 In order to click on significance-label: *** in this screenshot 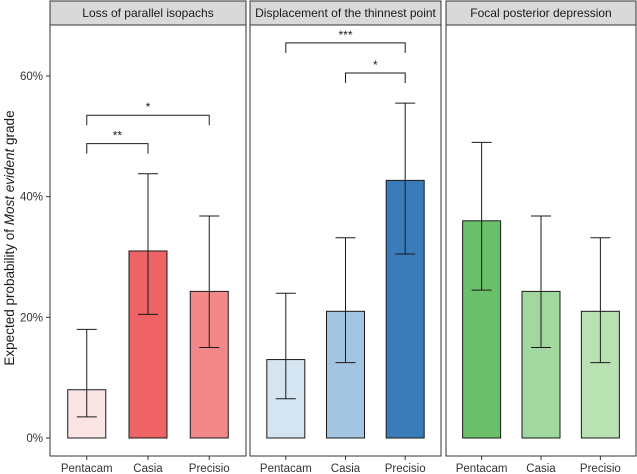, I will do `click(345, 35)`.